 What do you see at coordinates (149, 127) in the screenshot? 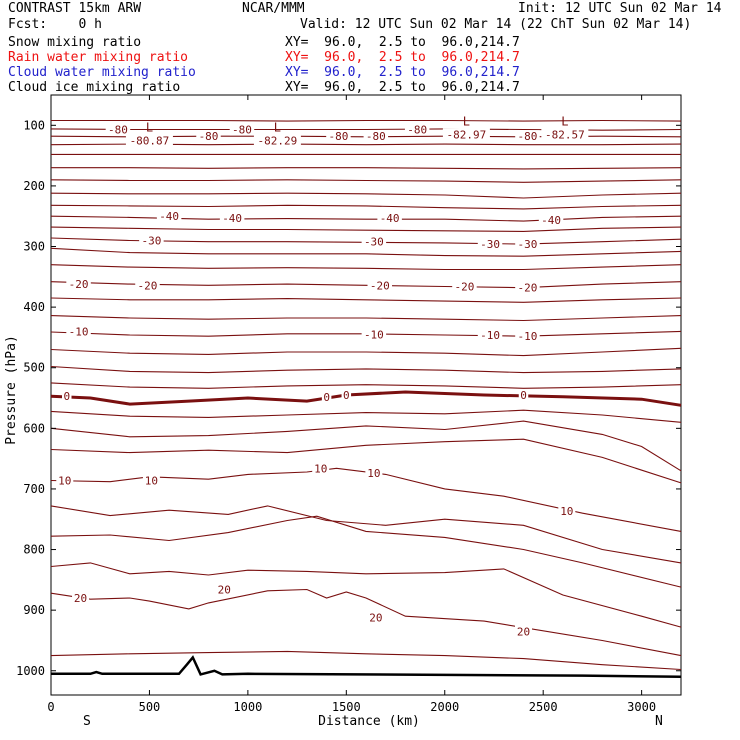
I see `low-marker-0: L` at bounding box center [149, 127].